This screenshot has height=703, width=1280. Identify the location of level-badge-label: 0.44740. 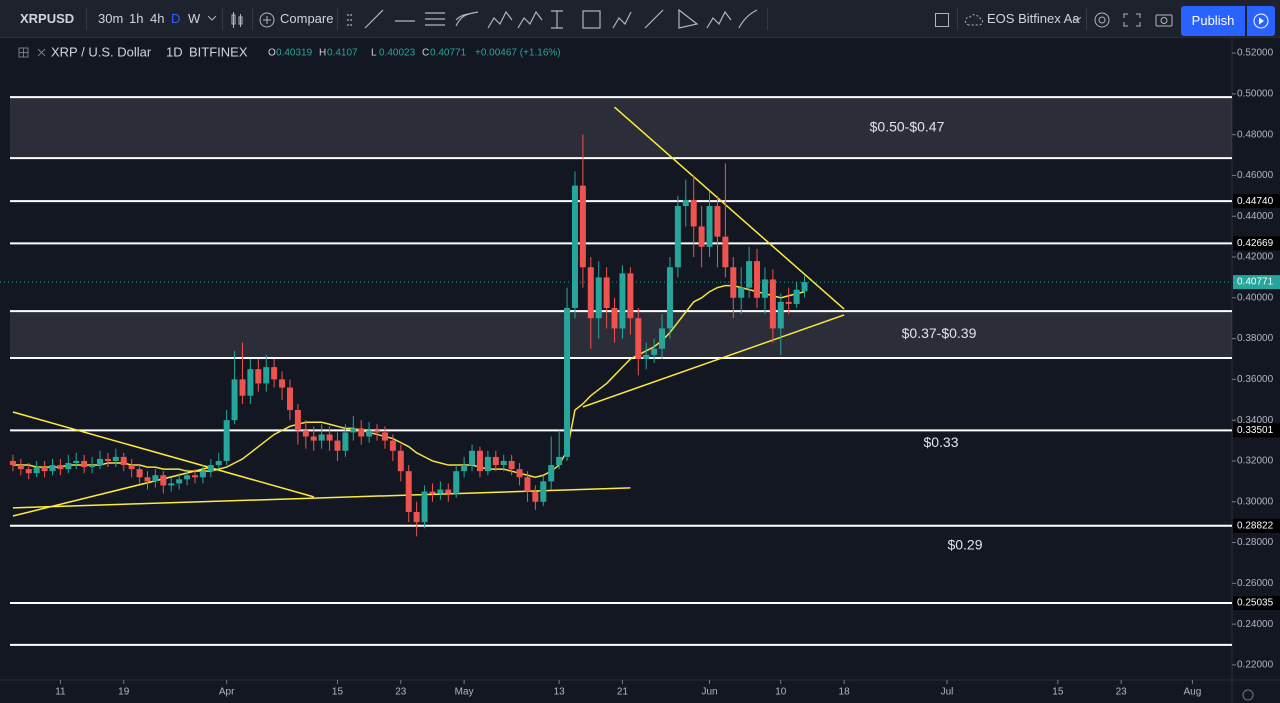
(1255, 201).